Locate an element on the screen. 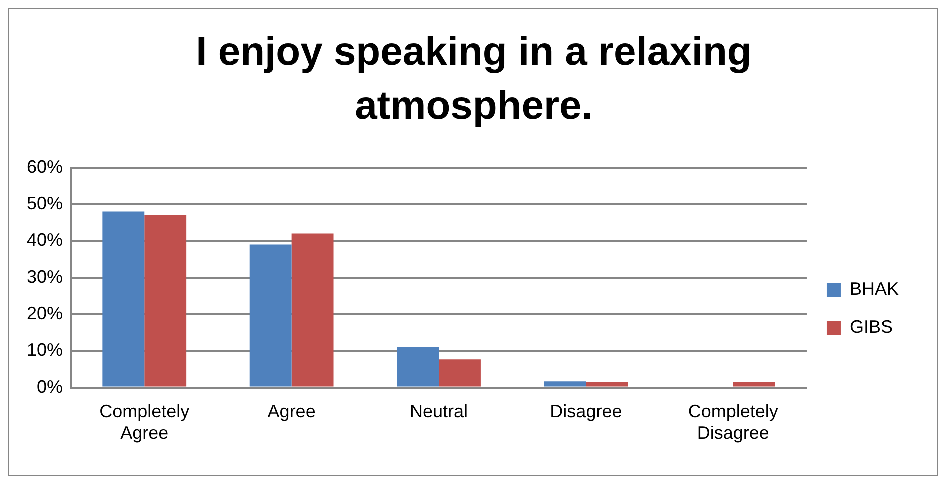  y-tick-label: 10% is located at coordinates (45, 350).